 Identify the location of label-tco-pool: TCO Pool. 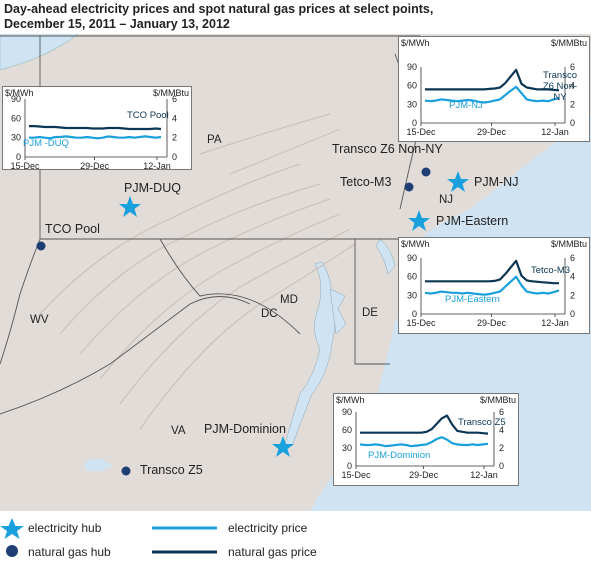
(72, 229).